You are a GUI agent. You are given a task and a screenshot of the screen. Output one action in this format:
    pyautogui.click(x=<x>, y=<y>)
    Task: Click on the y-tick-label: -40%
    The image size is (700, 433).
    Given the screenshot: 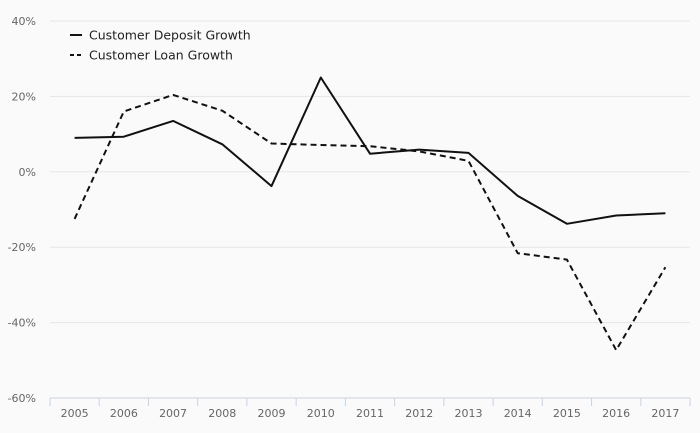 What is the action you would take?
    pyautogui.click(x=22, y=323)
    